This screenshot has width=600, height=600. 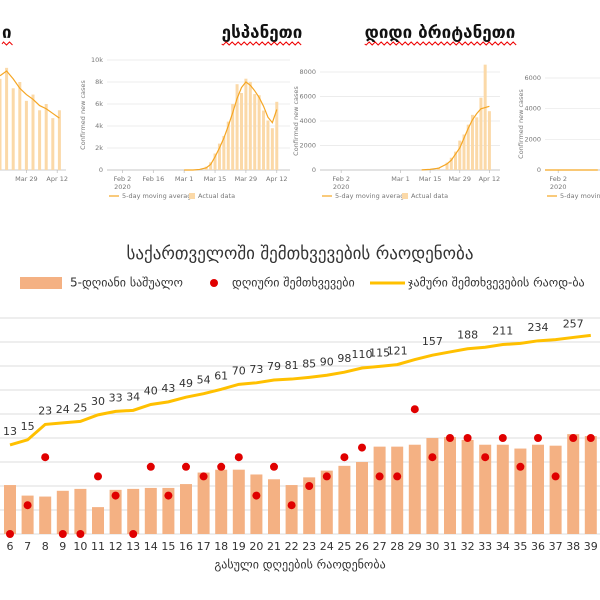 I want to click on y-tick-label: 8000, so click(x=307, y=72).